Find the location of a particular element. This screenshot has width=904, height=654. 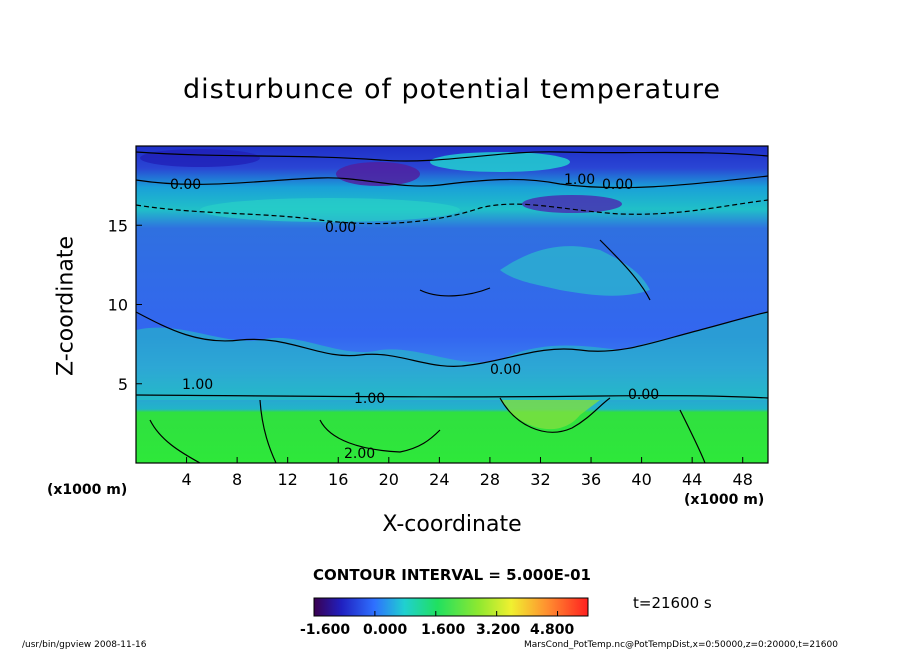

y-tick-label: 5 is located at coordinates (123, 384).